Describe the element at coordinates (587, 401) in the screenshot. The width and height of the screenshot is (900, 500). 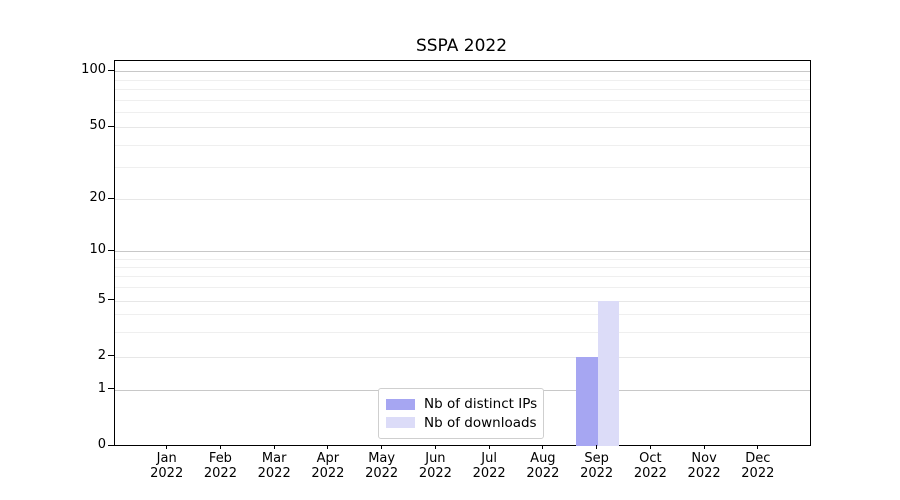
I see `bar-nb-of-distinct-ips` at that location.